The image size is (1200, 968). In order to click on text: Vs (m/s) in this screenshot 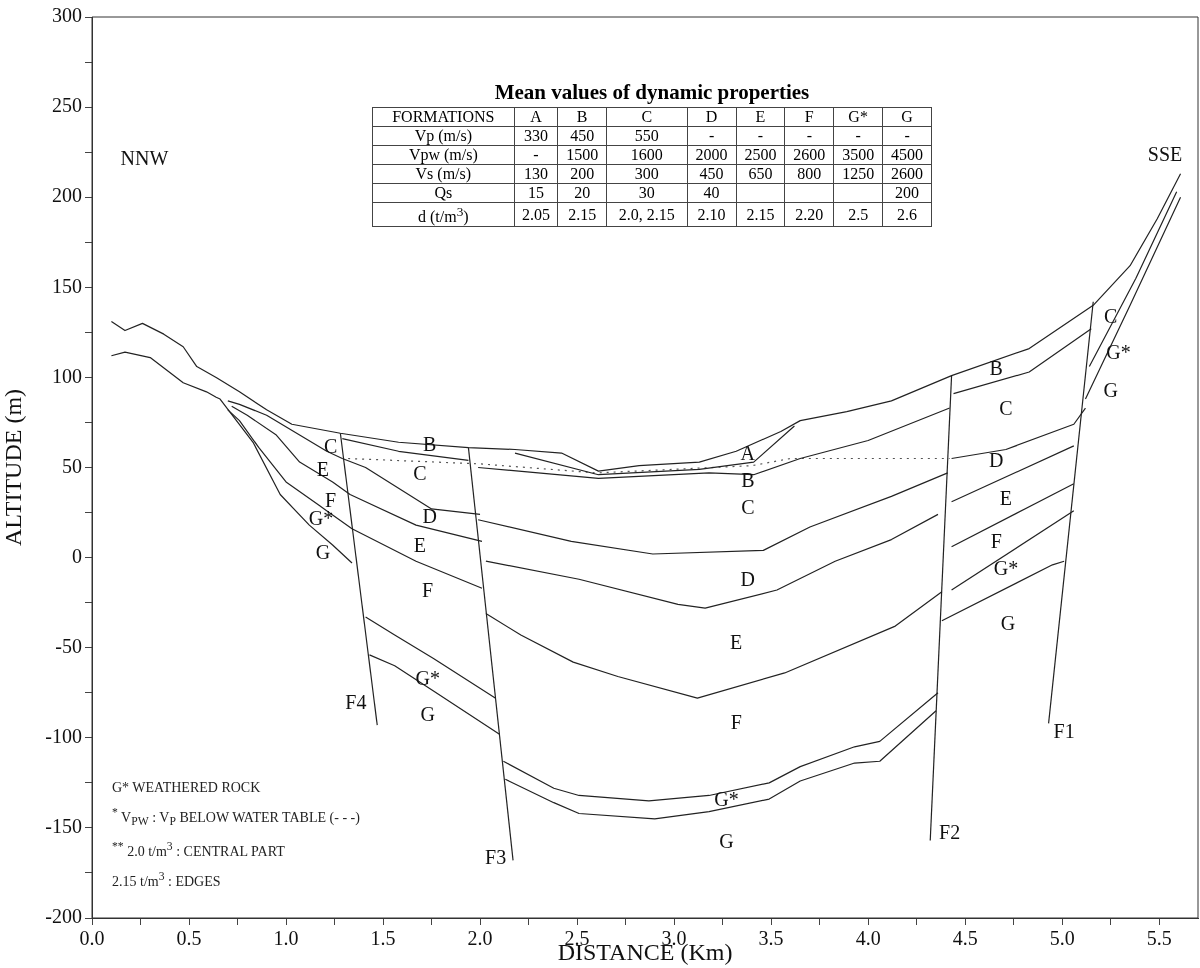, I will do `click(443, 174)`.